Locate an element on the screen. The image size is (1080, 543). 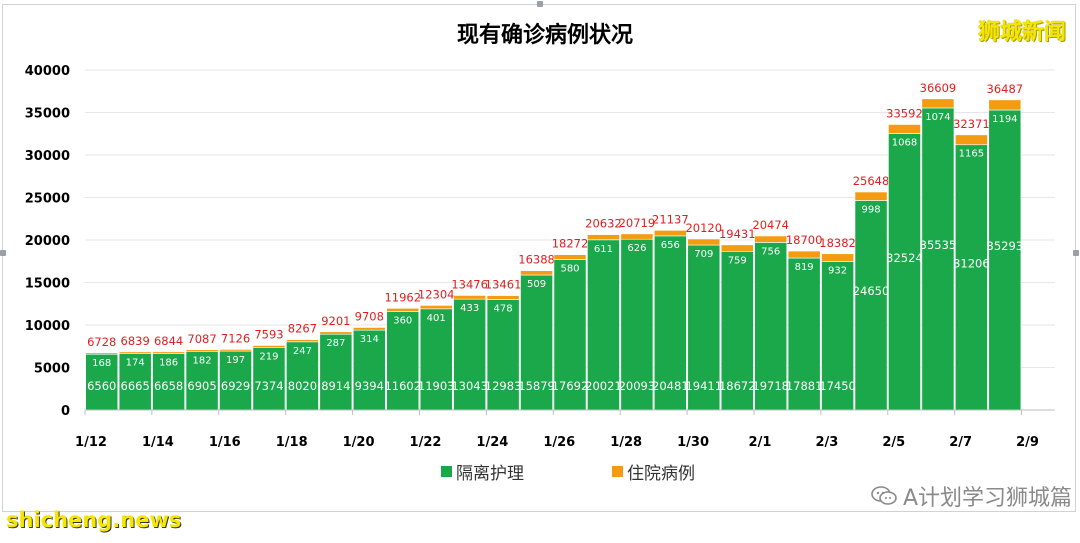
data-label-isolation: 18672 is located at coordinates (737, 386).